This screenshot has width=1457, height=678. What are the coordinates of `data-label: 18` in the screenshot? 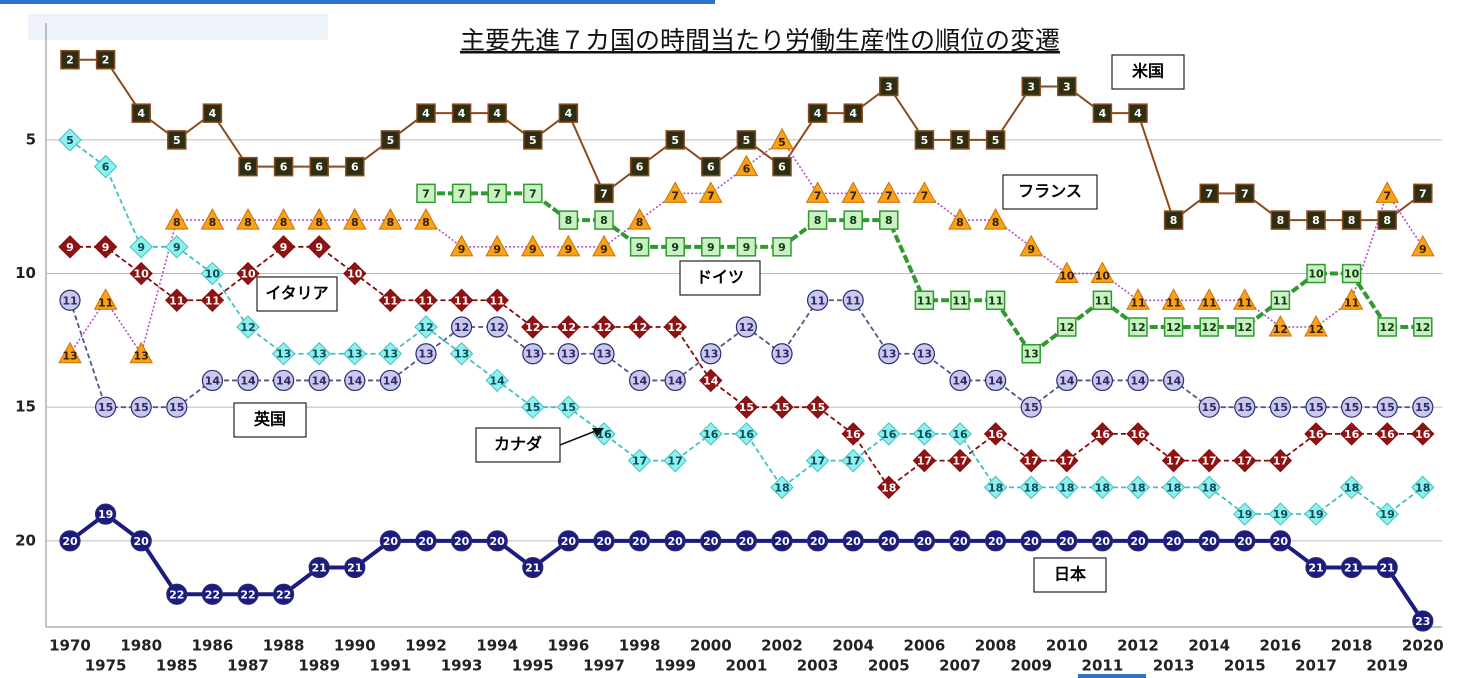 It's located at (1173, 487).